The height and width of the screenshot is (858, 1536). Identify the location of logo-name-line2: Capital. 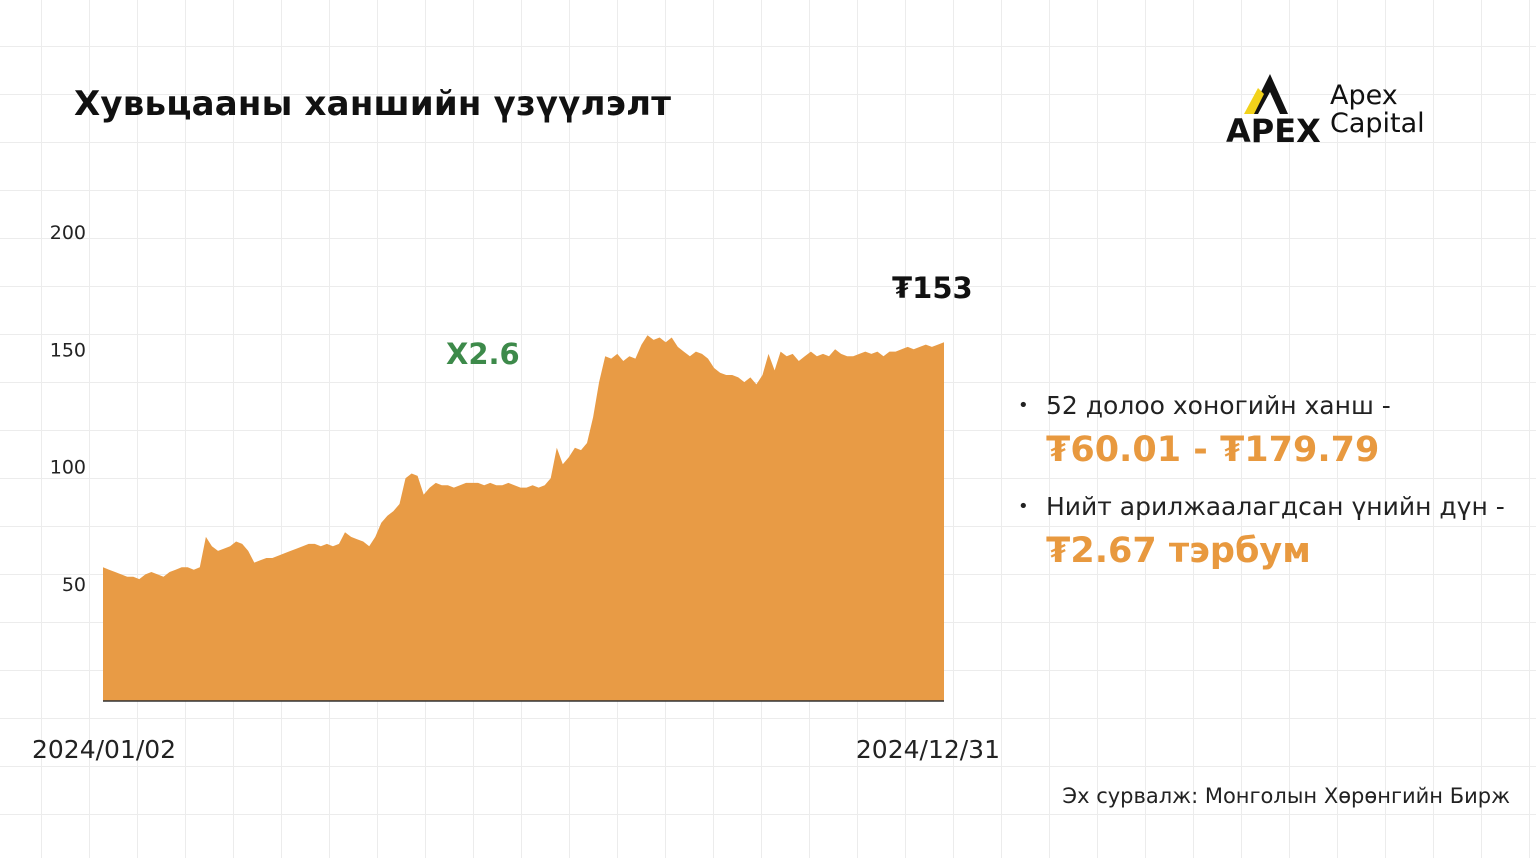
(1377, 123).